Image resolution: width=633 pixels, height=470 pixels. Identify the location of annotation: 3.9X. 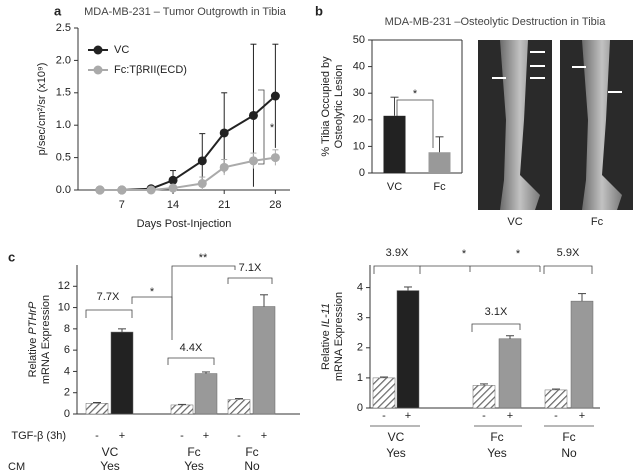
(397, 253).